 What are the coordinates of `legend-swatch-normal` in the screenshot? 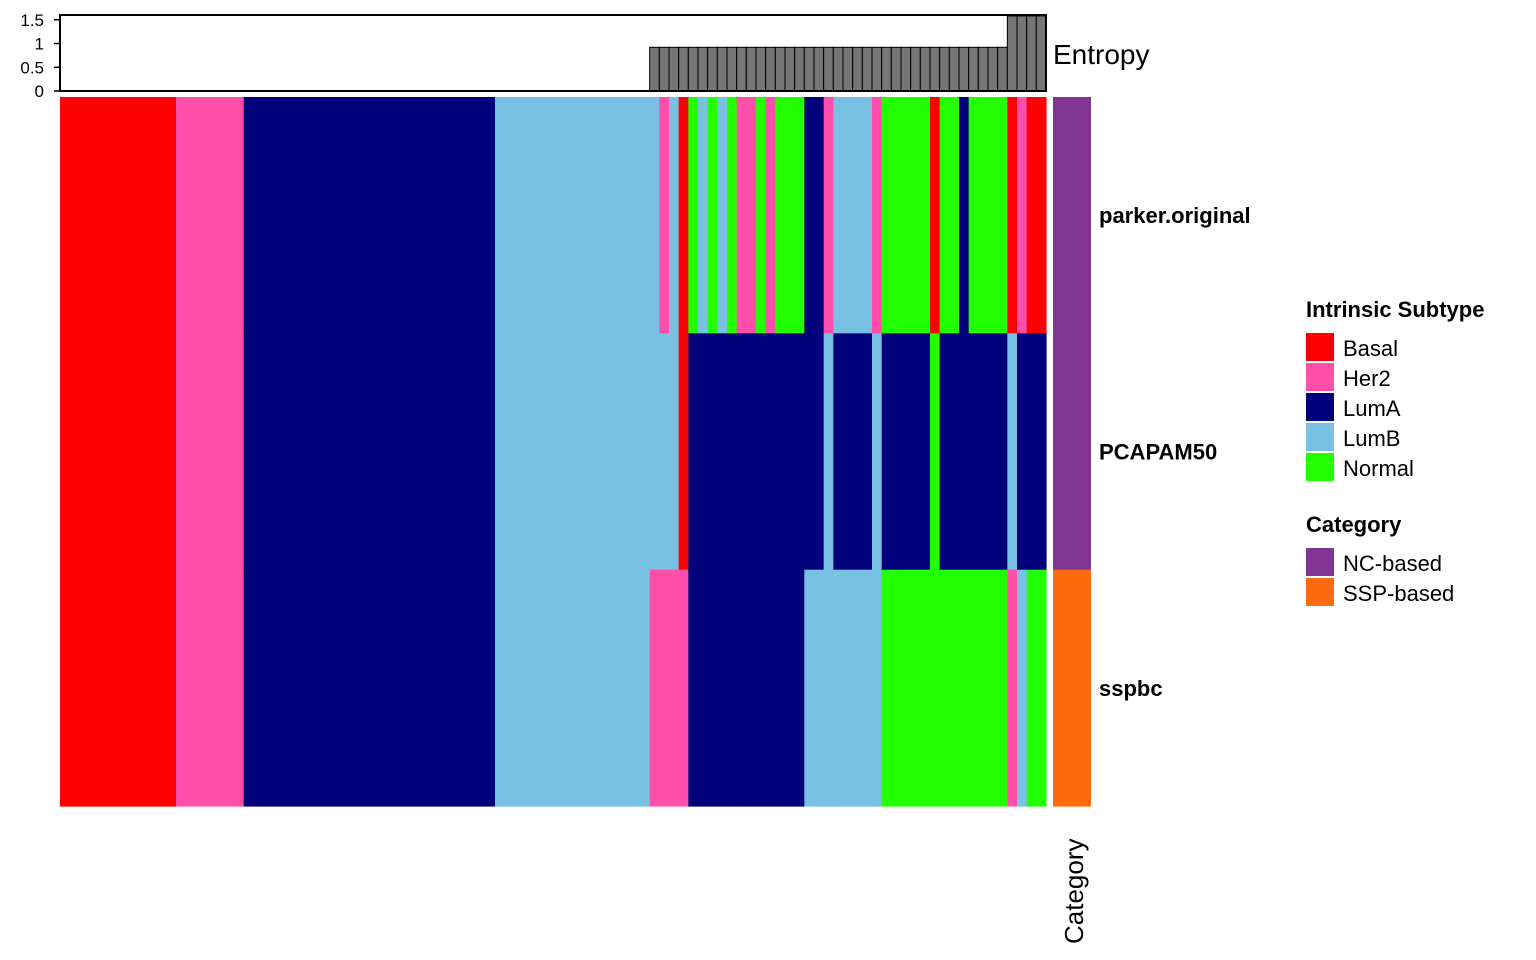 It's located at (1320, 467).